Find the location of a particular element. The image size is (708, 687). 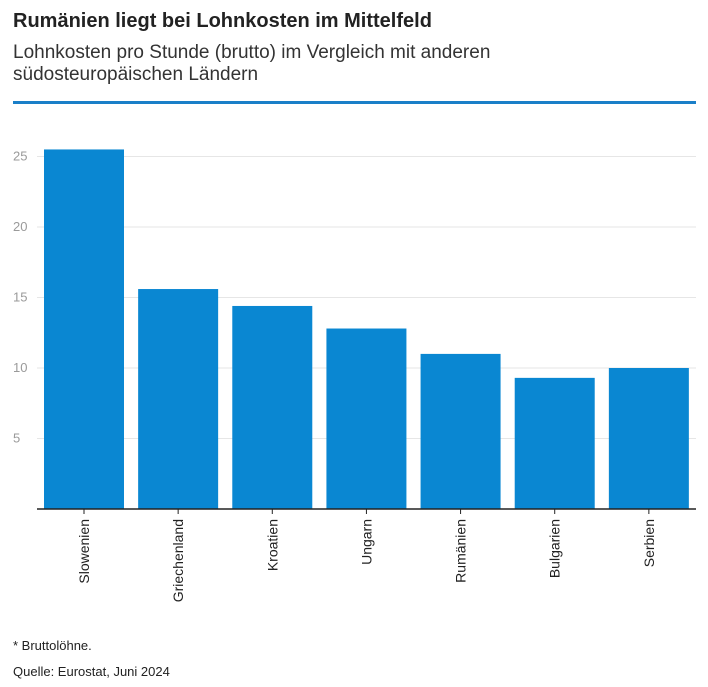

x-tick-label-serbien: Serbien is located at coordinates (649, 543).